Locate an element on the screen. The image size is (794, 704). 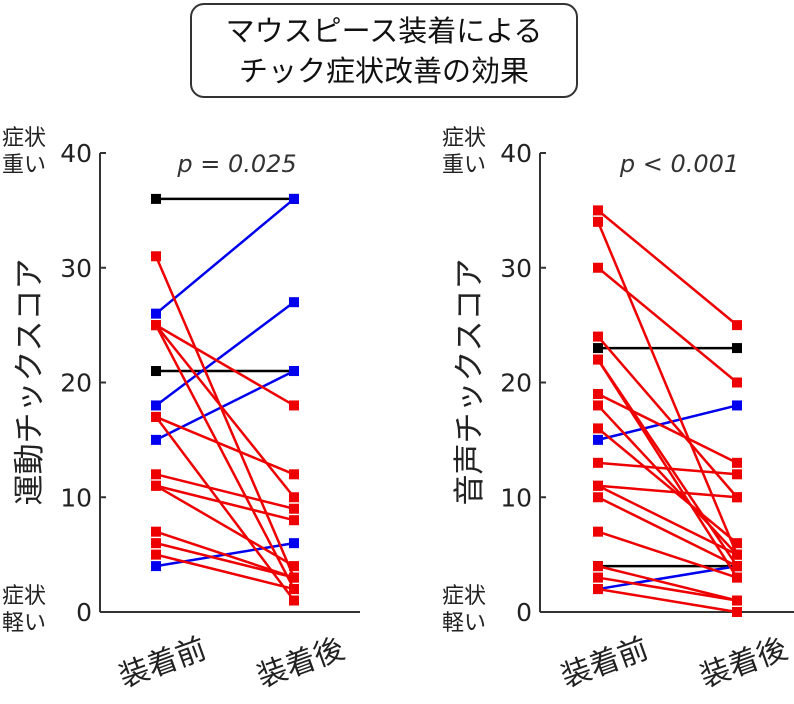
title-box: マウスピース装着による チック症状改善の効果 is located at coordinates (384, 50).